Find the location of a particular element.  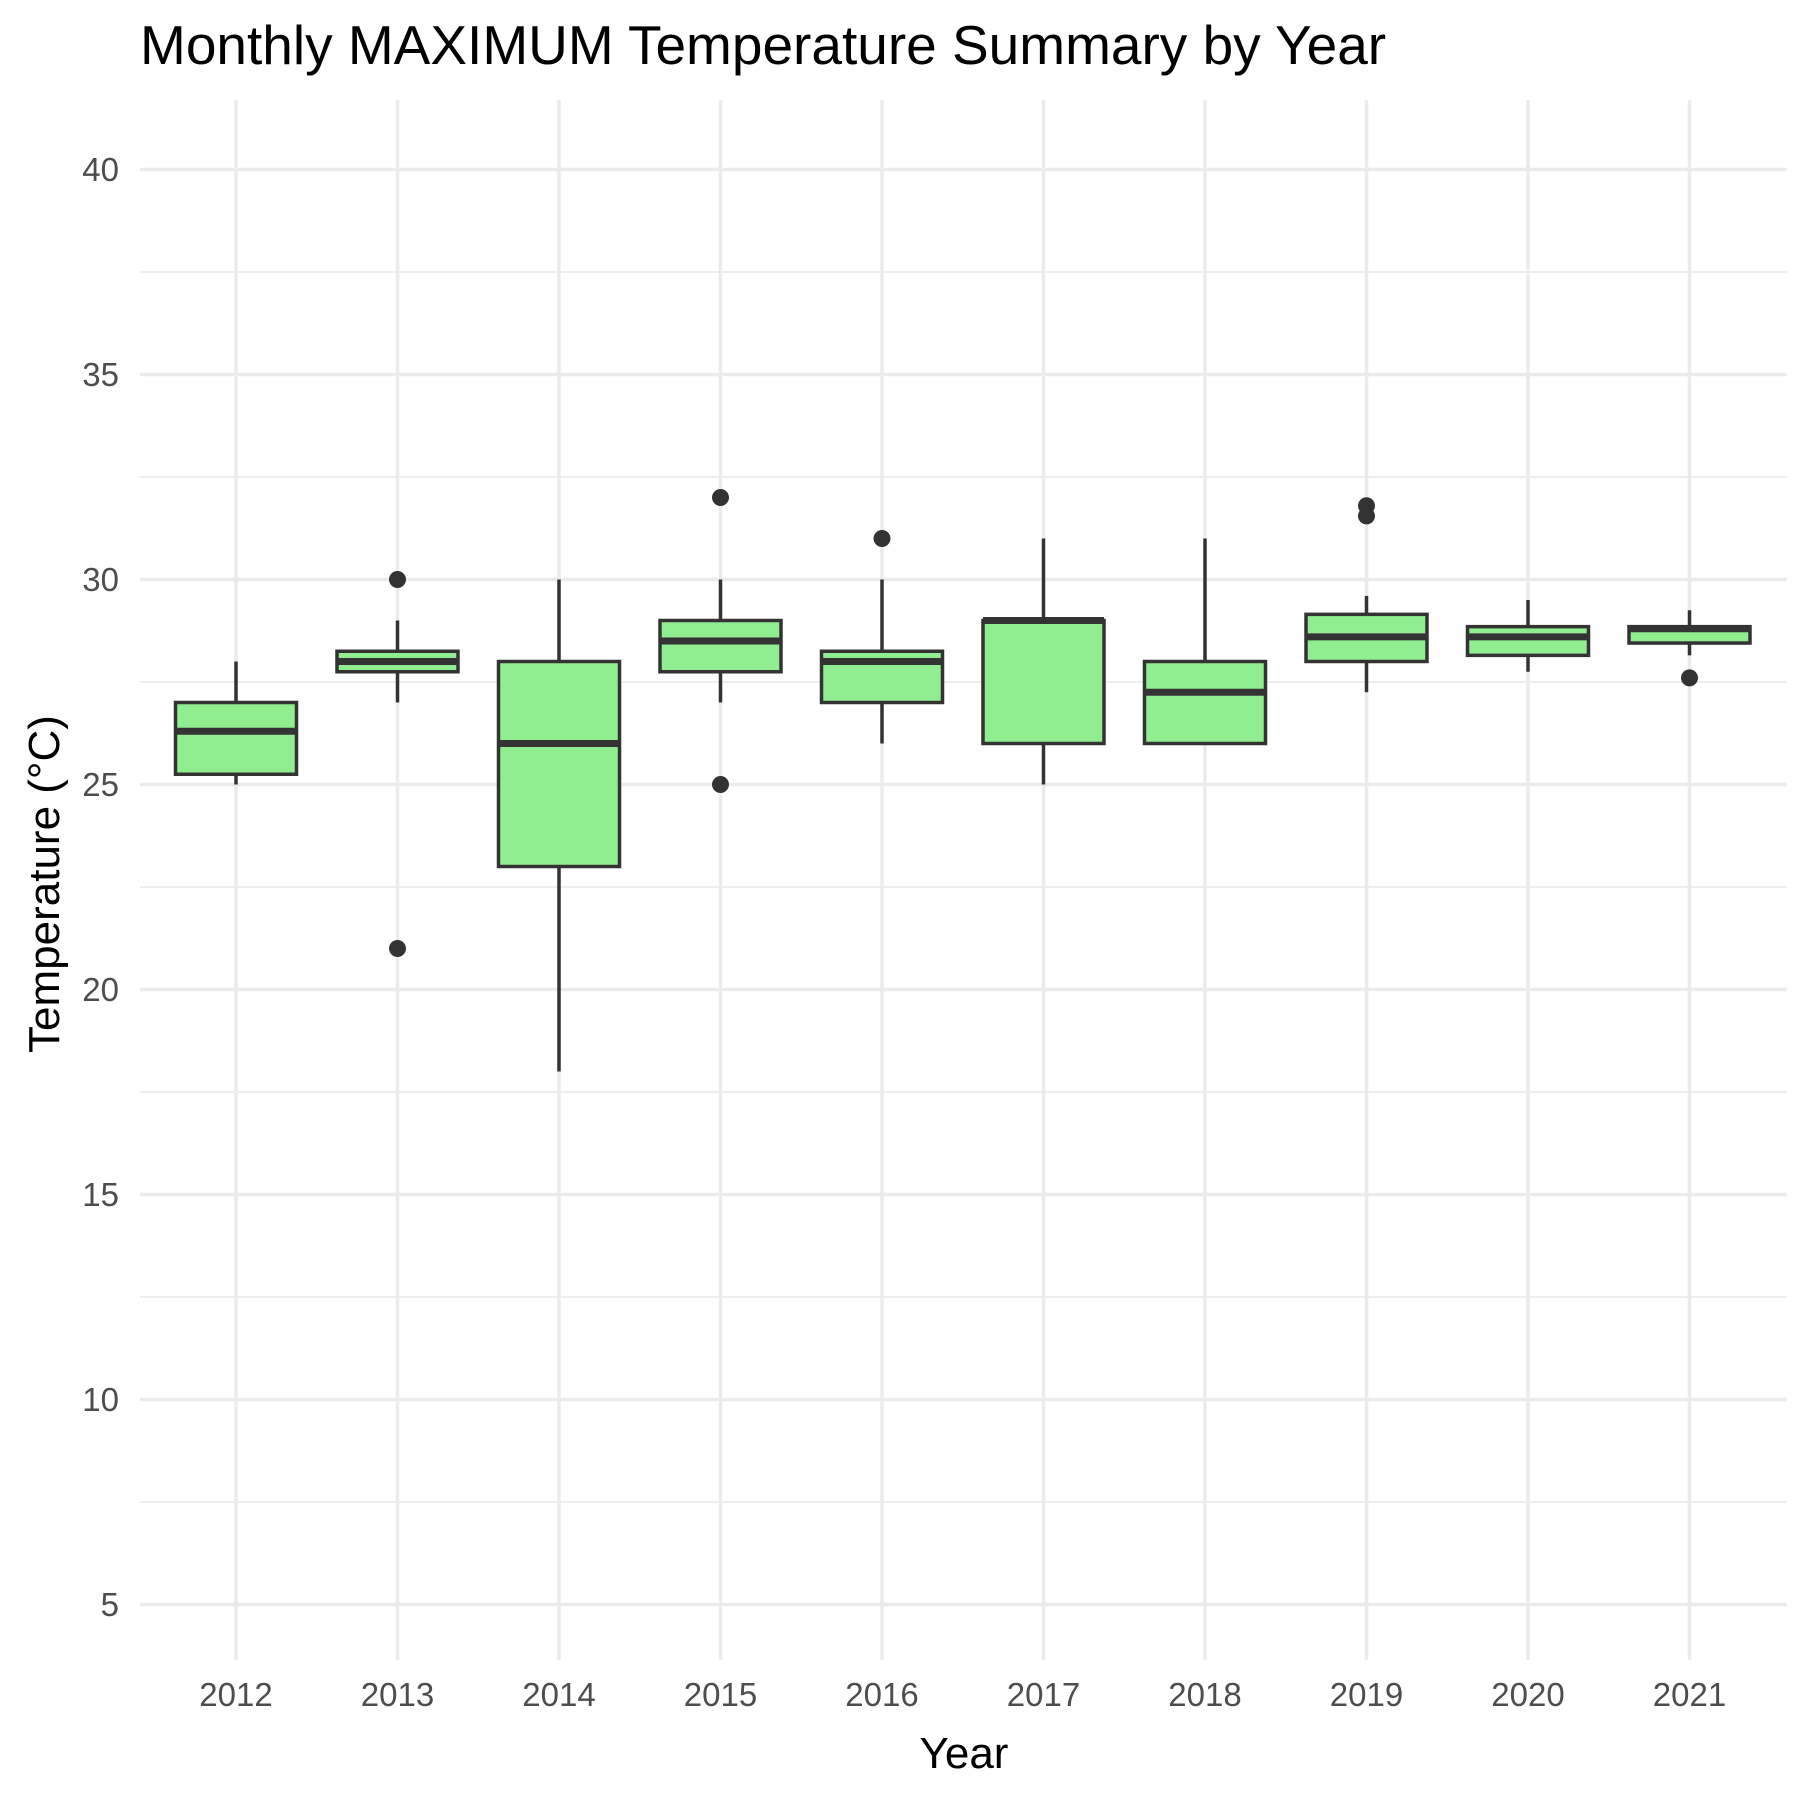

box-2015 is located at coordinates (720, 641).